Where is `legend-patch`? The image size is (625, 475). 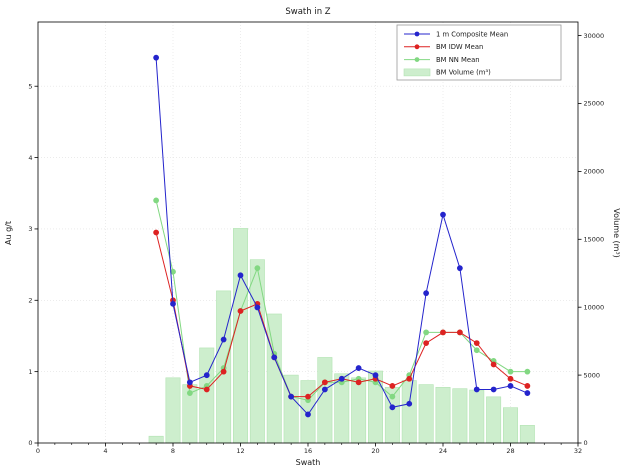
legend-patch is located at coordinates (417, 72).